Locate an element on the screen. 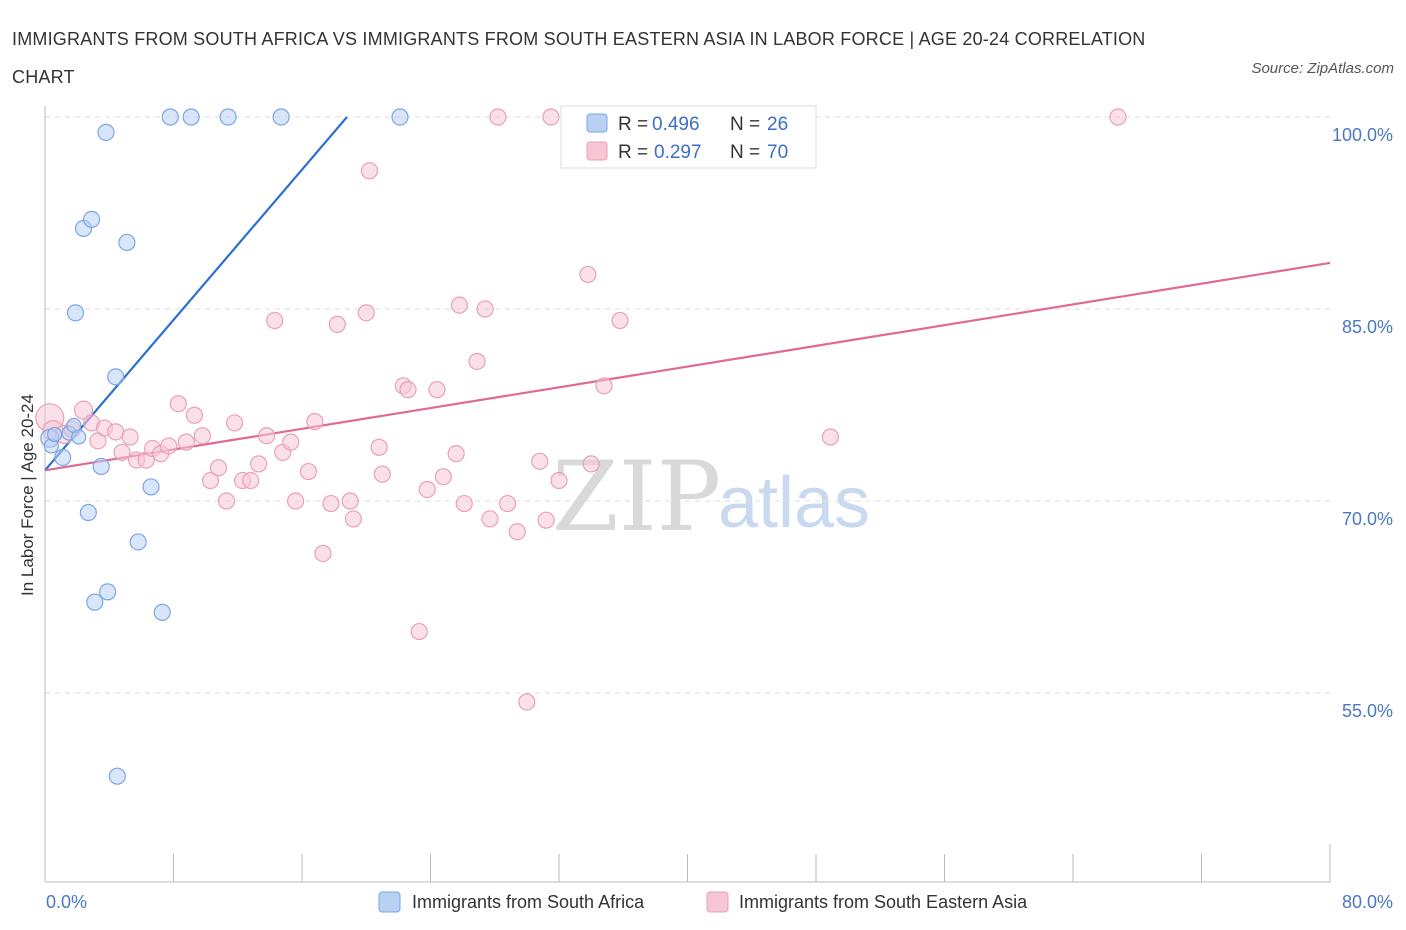  x-tick-label: 0.0% is located at coordinates (66, 902).